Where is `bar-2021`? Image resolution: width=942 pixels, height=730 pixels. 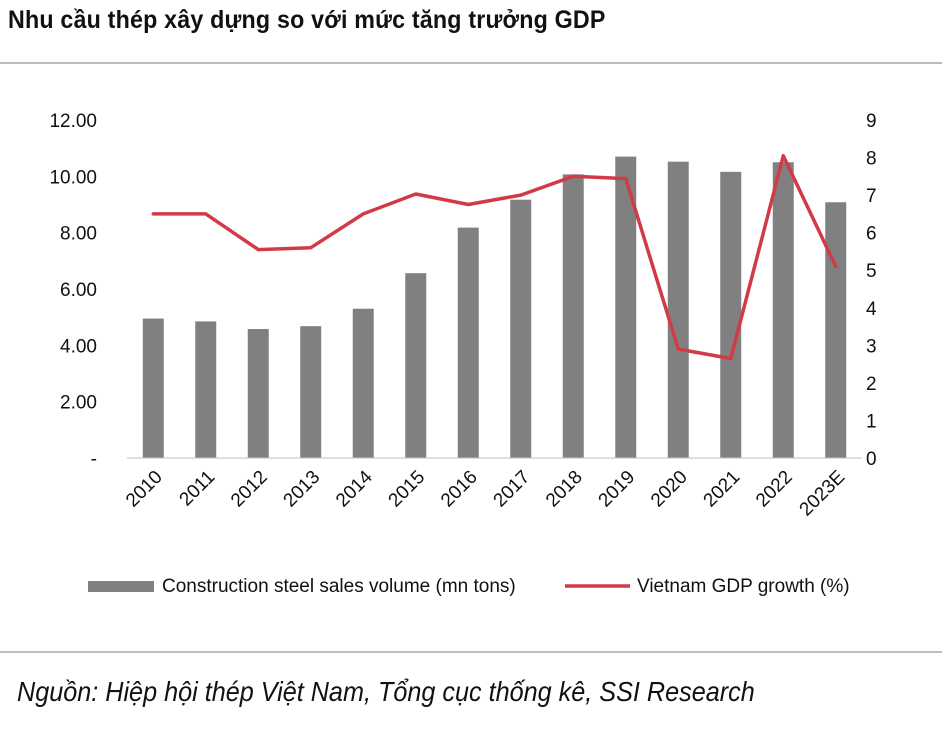
bar-2021 is located at coordinates (731, 314).